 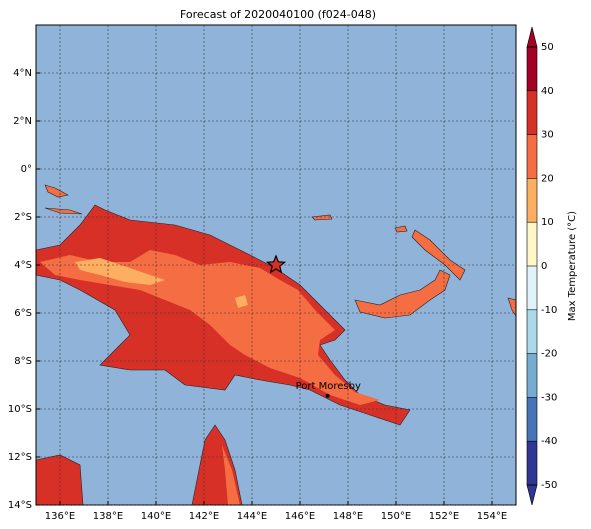 What do you see at coordinates (20, 457) in the screenshot?
I see `y-tick-label: 12°S` at bounding box center [20, 457].